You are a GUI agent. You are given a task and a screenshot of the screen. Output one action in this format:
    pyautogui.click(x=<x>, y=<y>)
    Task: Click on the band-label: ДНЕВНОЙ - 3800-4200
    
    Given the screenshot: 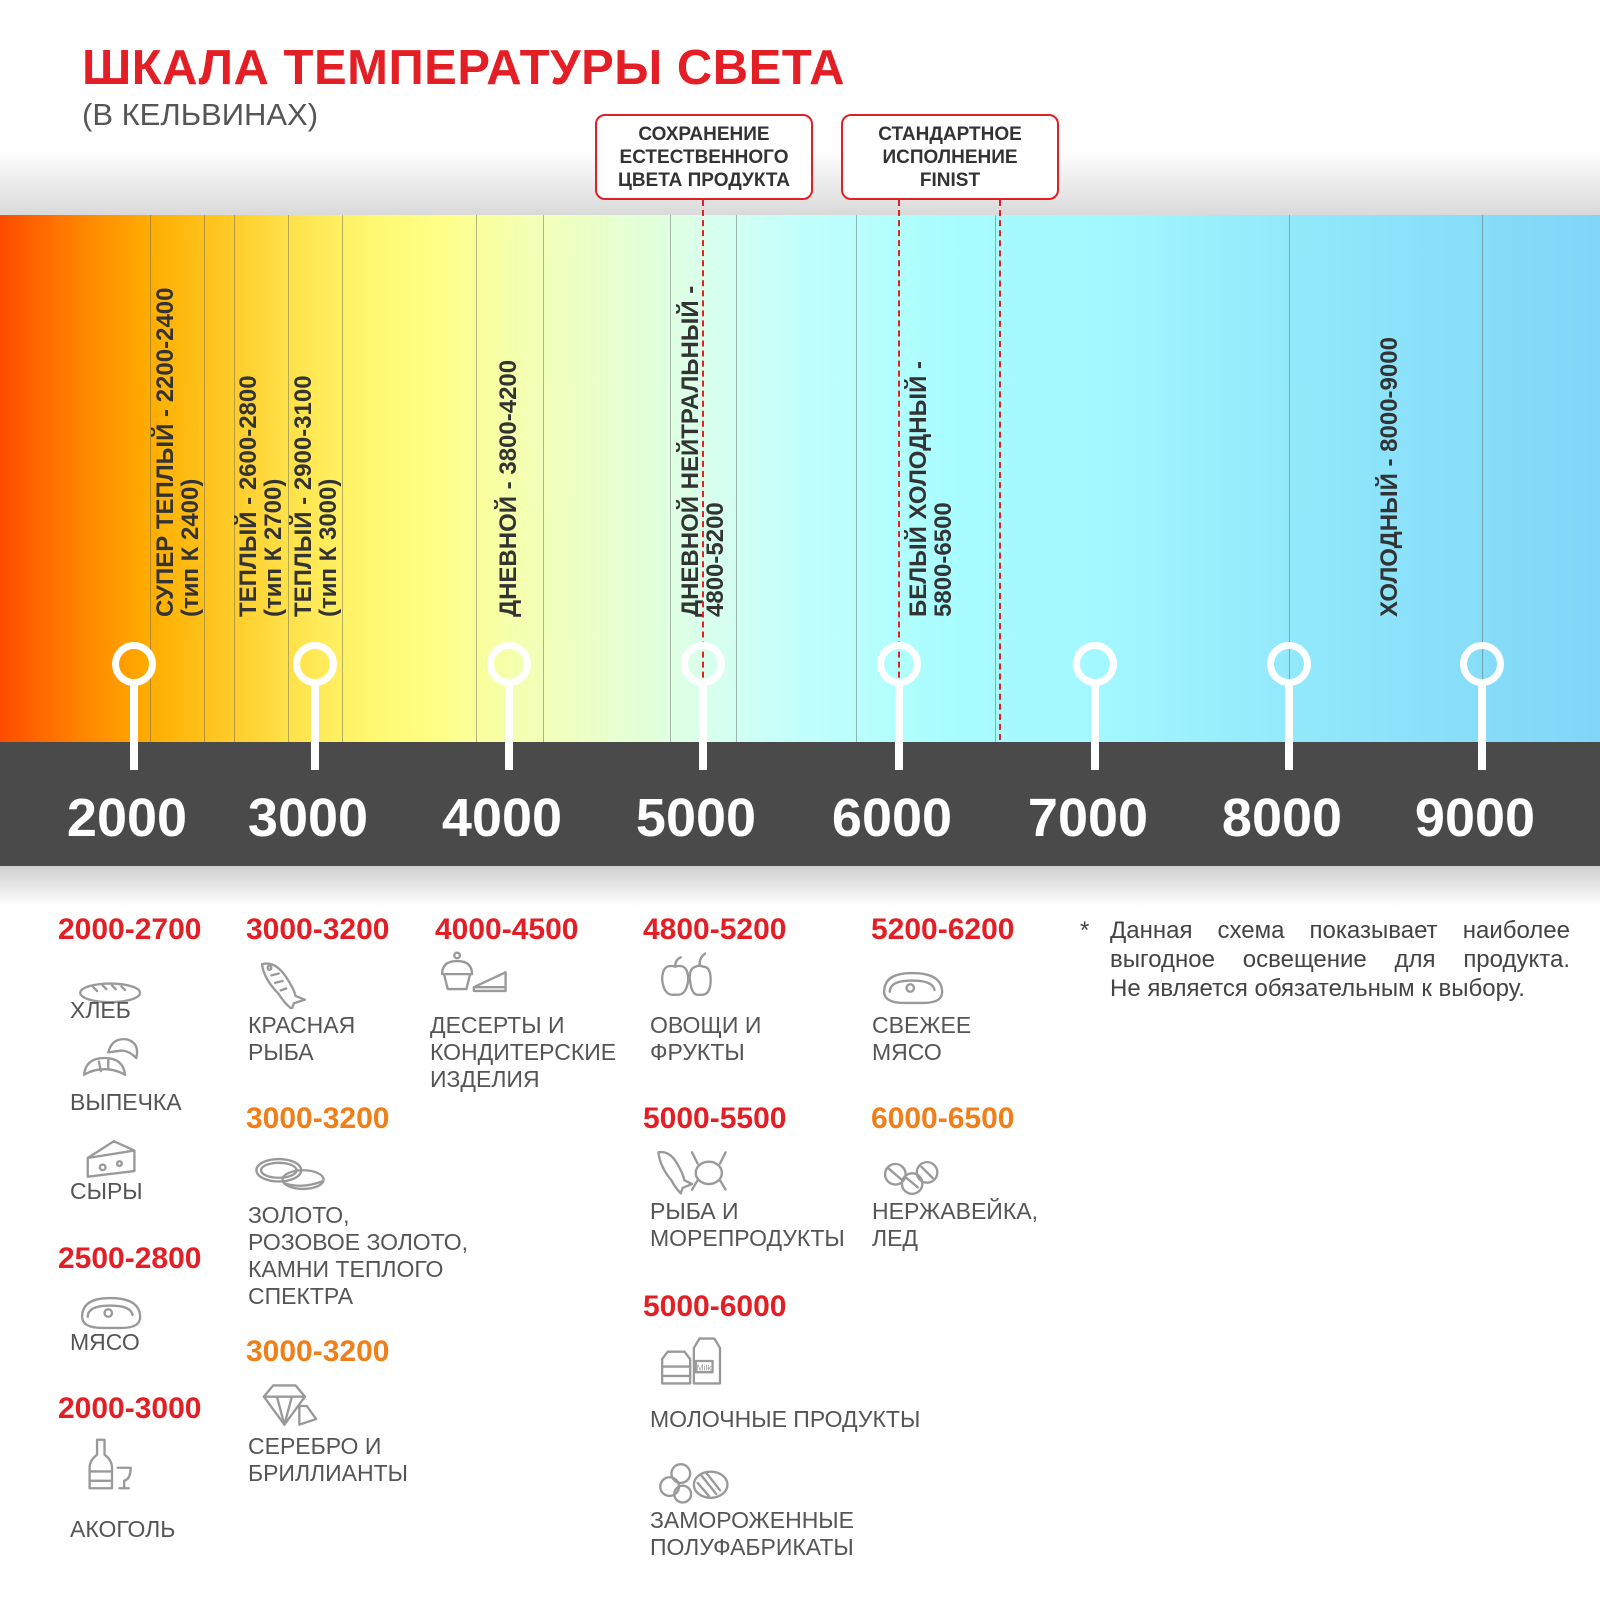 What is the action you would take?
    pyautogui.click(x=508, y=488)
    